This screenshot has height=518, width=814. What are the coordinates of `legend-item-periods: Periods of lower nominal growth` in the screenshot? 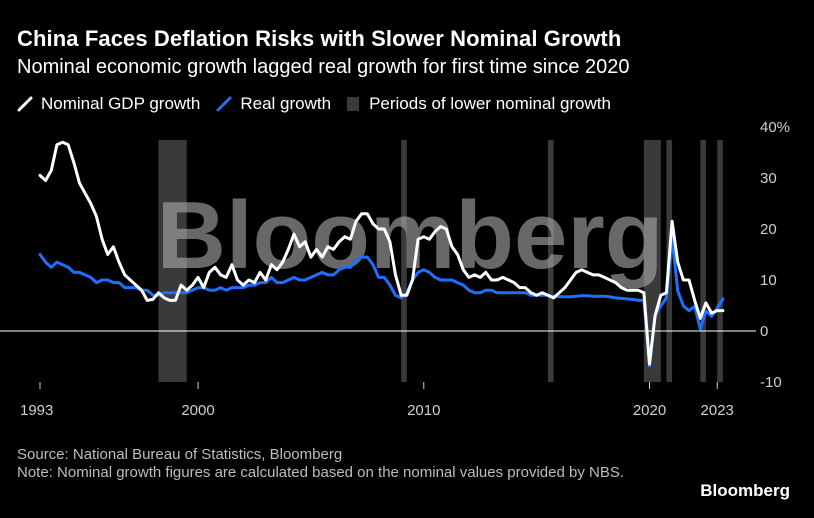 It's located at (479, 104).